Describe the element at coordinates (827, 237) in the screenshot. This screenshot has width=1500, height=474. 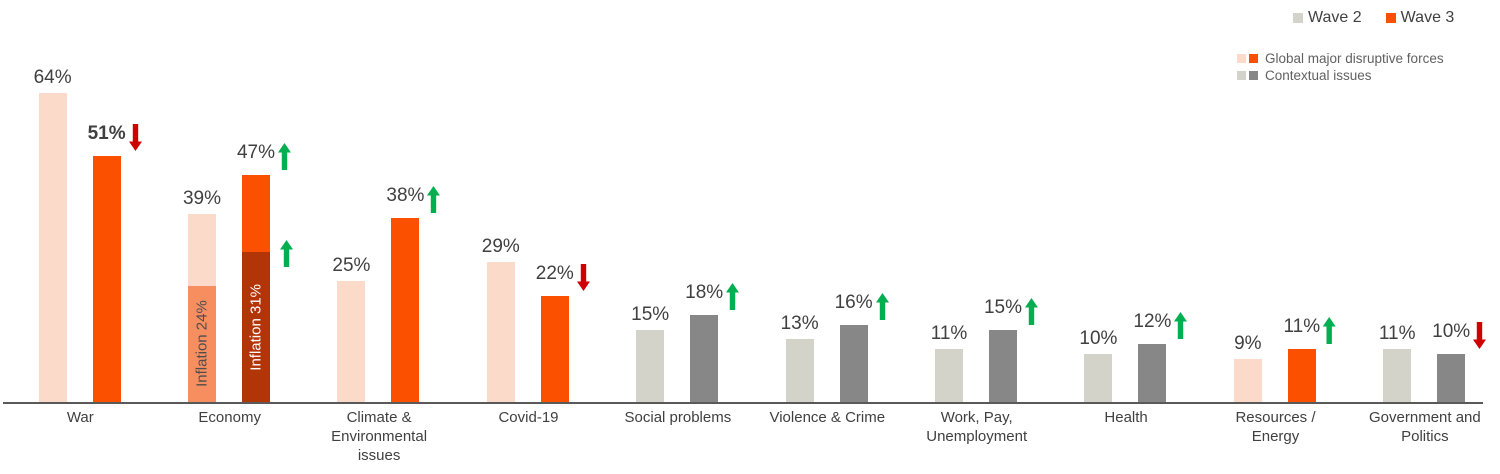
I see `category-group-violence-crime: 13% 16% Violence & Crime` at that location.